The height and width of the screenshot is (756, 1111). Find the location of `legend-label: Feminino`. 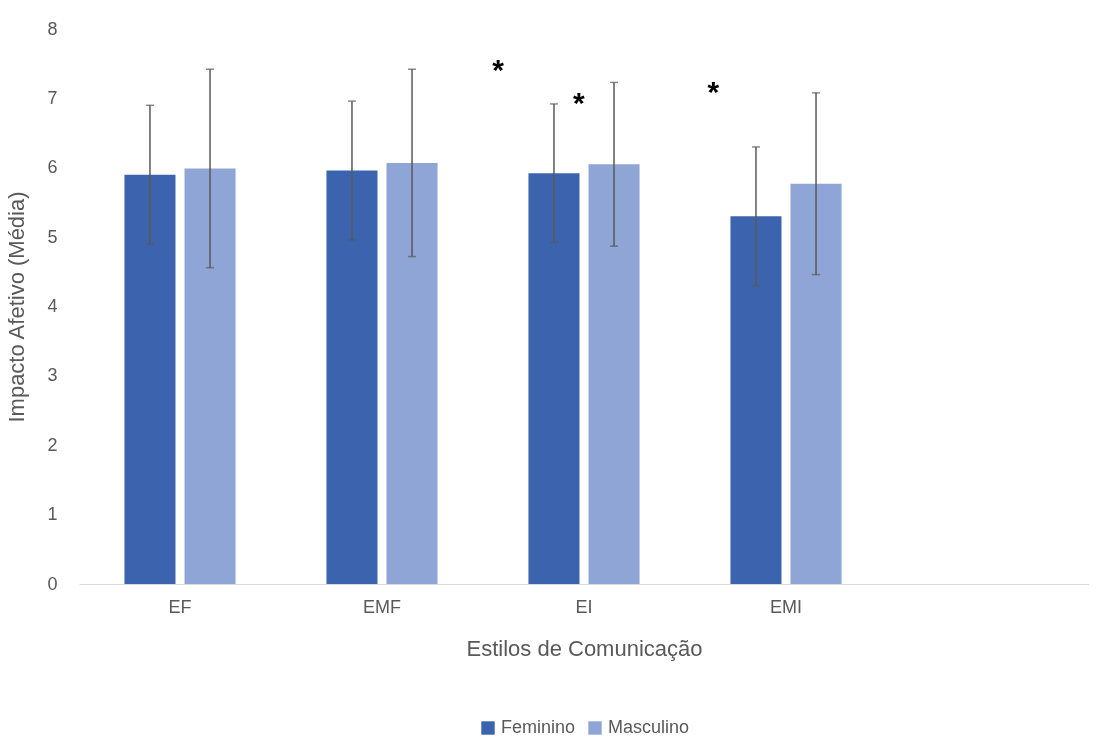

legend-label: Feminino is located at coordinates (538, 727).